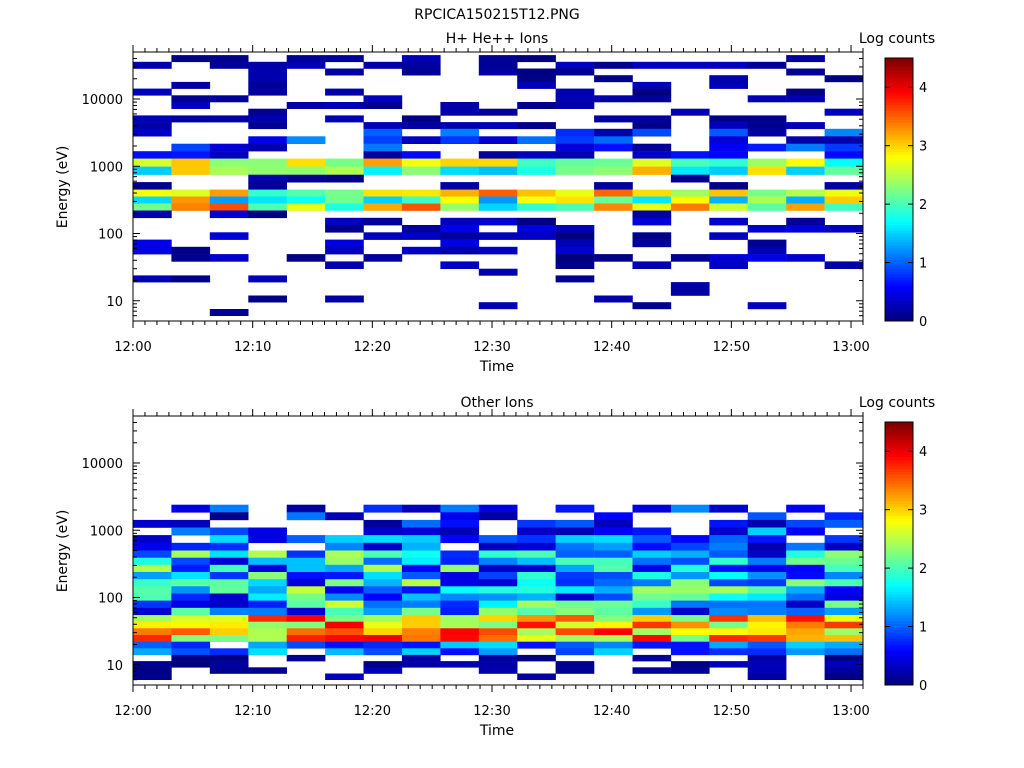 The height and width of the screenshot is (768, 1024). I want to click on panel-title: Other Ions, so click(496, 403).